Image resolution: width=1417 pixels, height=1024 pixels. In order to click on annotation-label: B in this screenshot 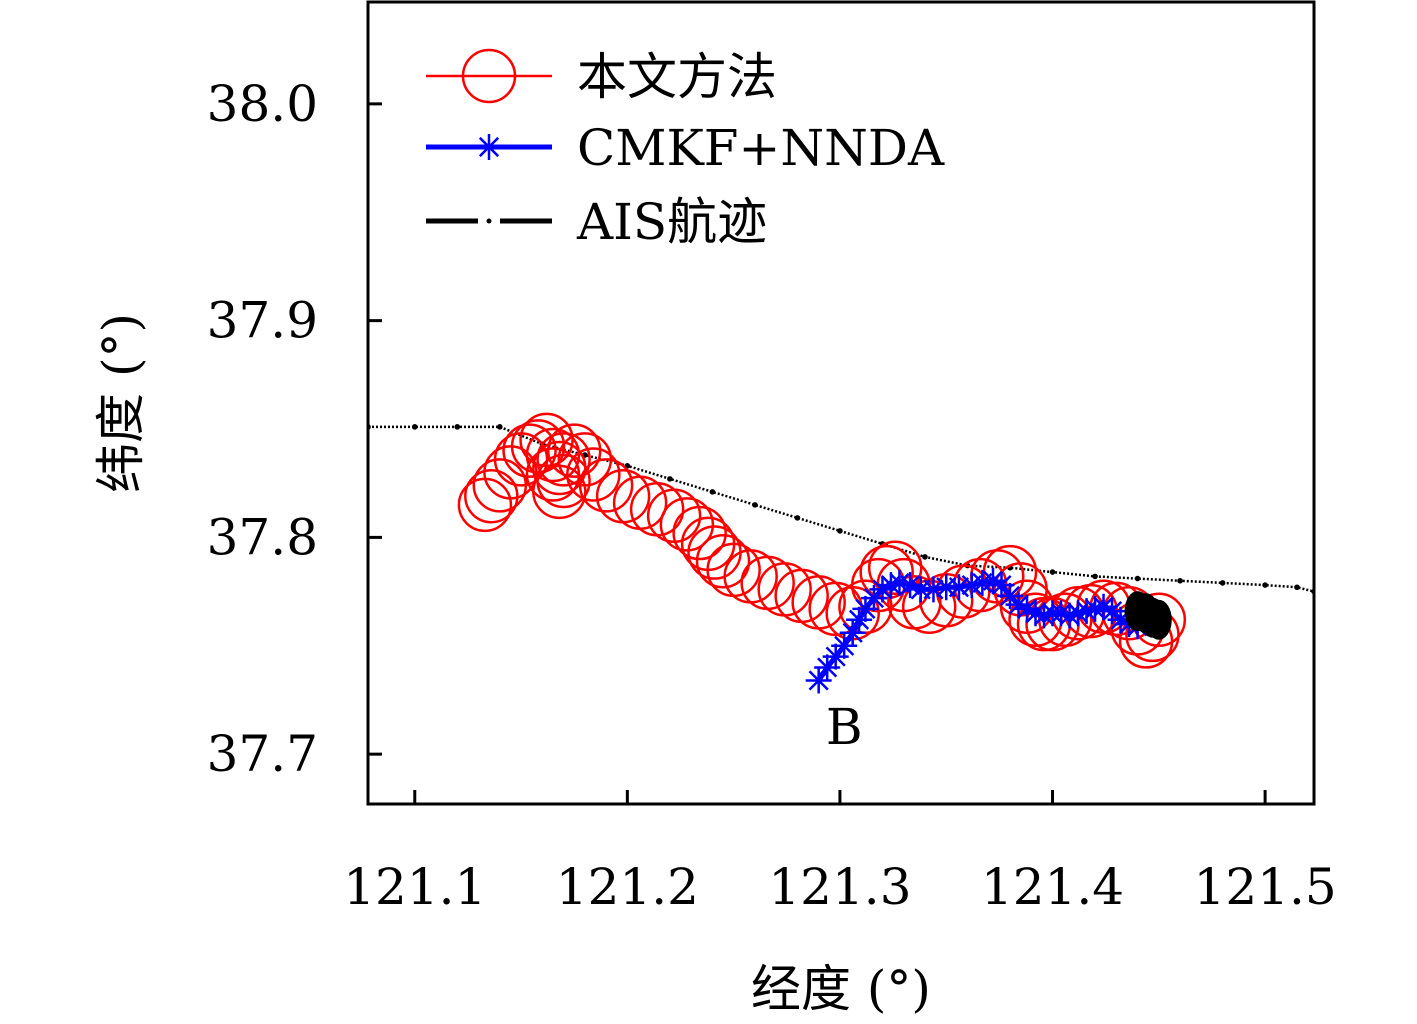, I will do `click(844, 727)`.